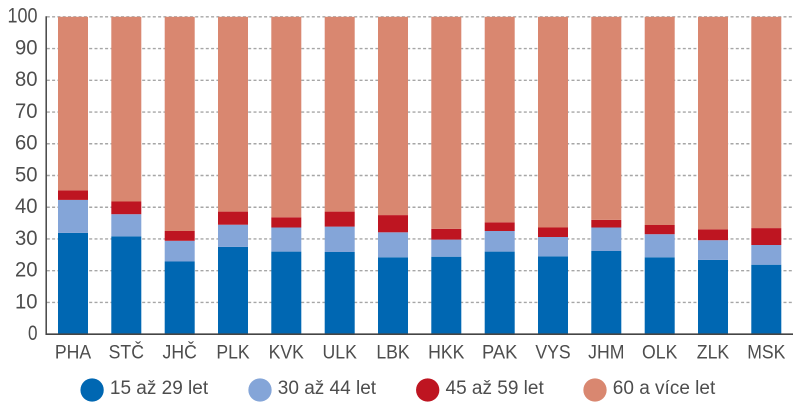  Describe the element at coordinates (26, 301) in the screenshot. I see `svg-text: 10` at that location.